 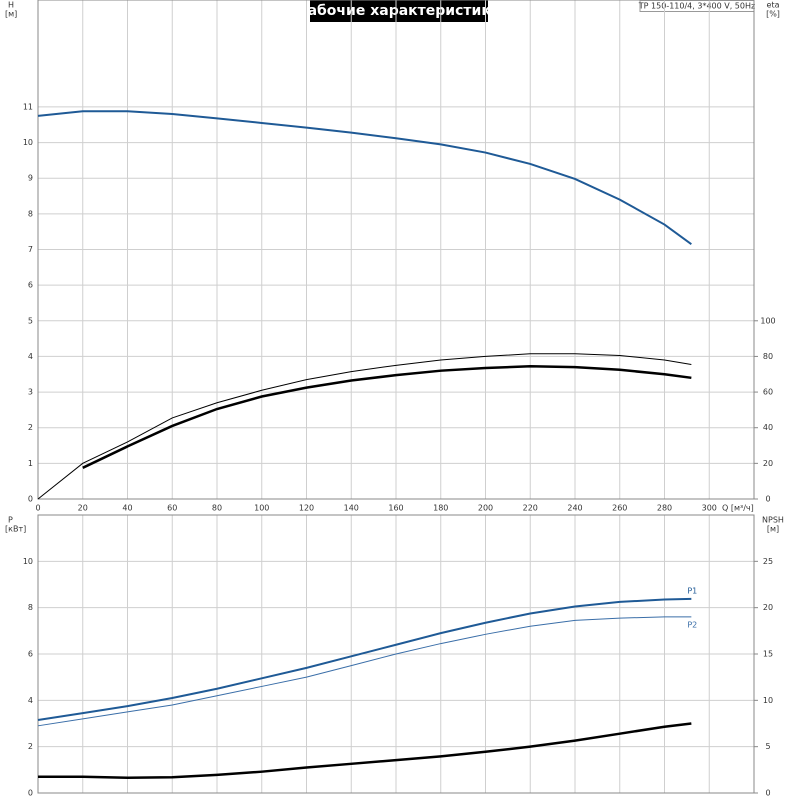 What do you see at coordinates (351, 508) in the screenshot?
I see `x-tick-label: 140` at bounding box center [351, 508].